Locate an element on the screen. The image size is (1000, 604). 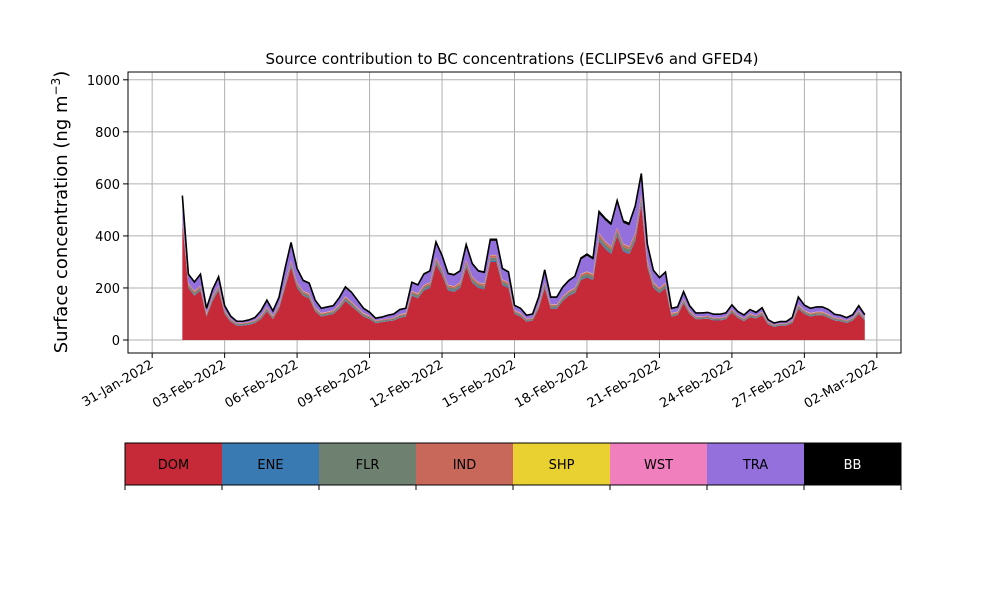
y-tick-label: 800 is located at coordinates (107, 133).